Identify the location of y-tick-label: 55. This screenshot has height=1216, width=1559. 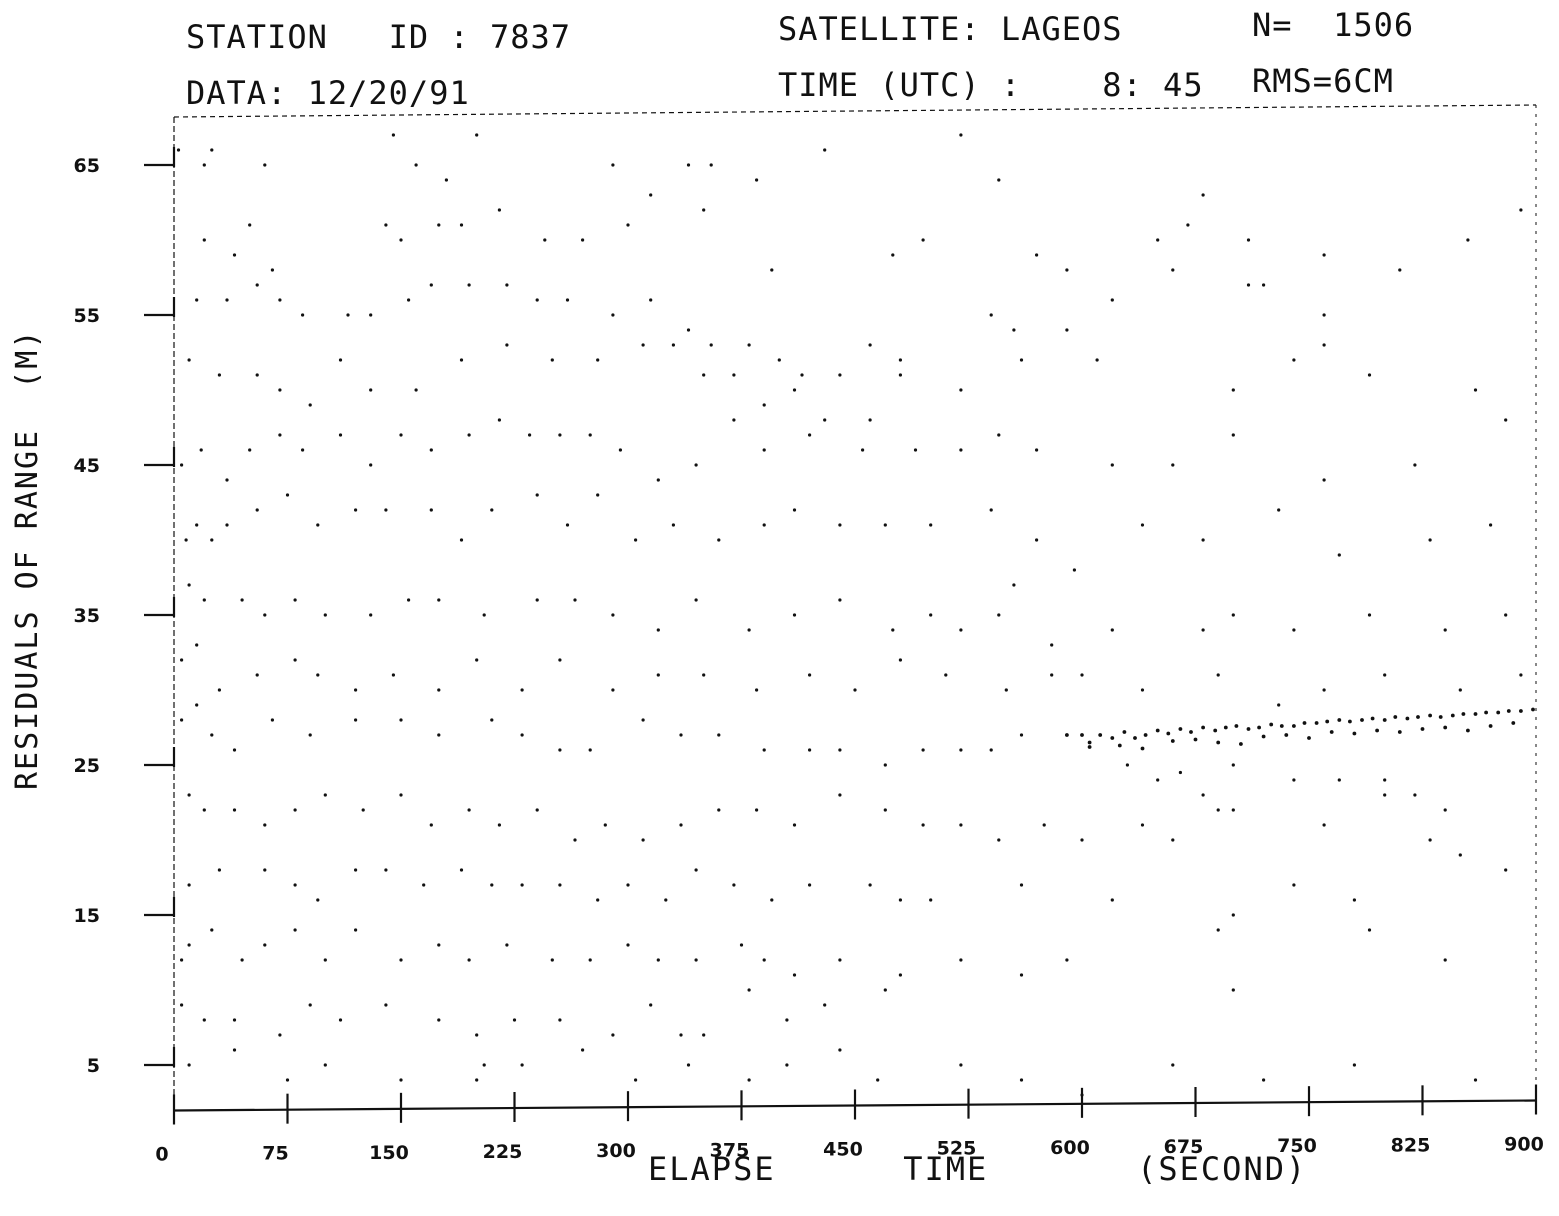
(87, 316).